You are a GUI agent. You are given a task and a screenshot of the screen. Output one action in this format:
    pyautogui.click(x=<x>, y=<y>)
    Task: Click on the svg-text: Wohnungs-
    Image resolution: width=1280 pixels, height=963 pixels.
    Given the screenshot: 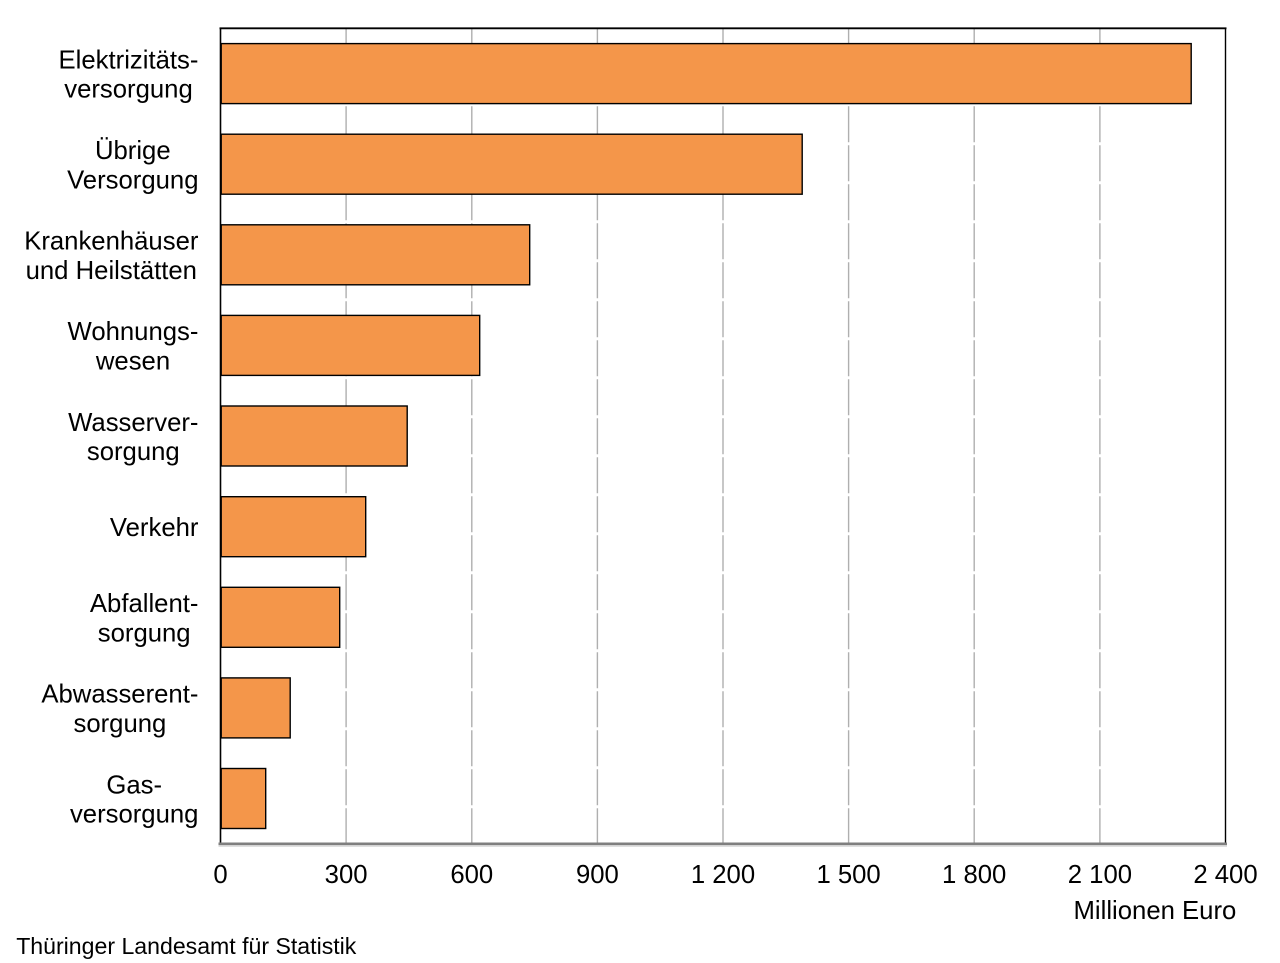 What is the action you would take?
    pyautogui.click(x=133, y=332)
    